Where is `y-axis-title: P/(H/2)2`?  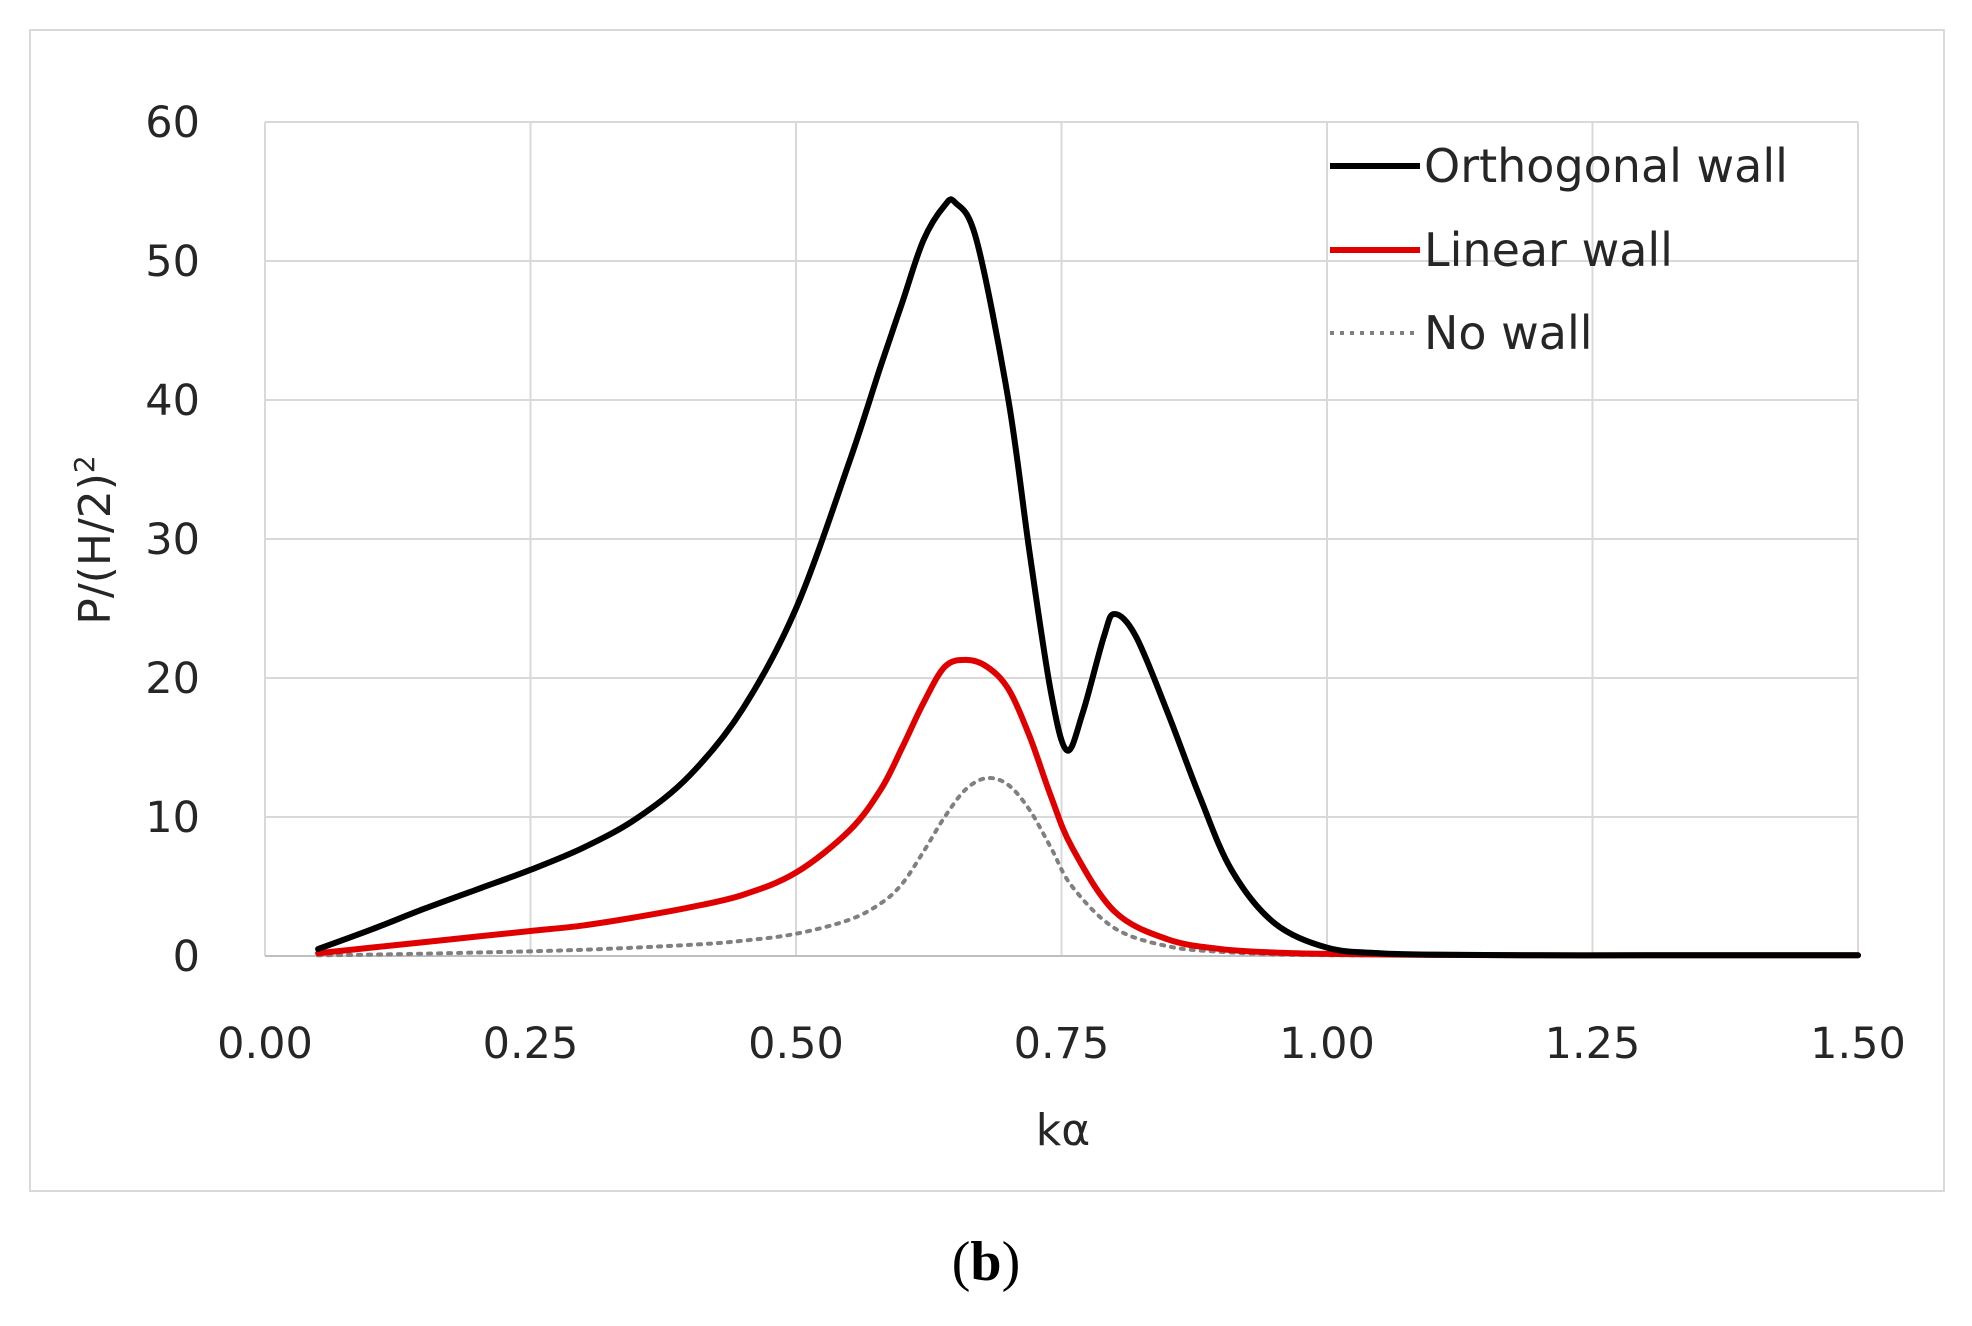 y-axis-title: P/(H/2)2 is located at coordinates (95, 539).